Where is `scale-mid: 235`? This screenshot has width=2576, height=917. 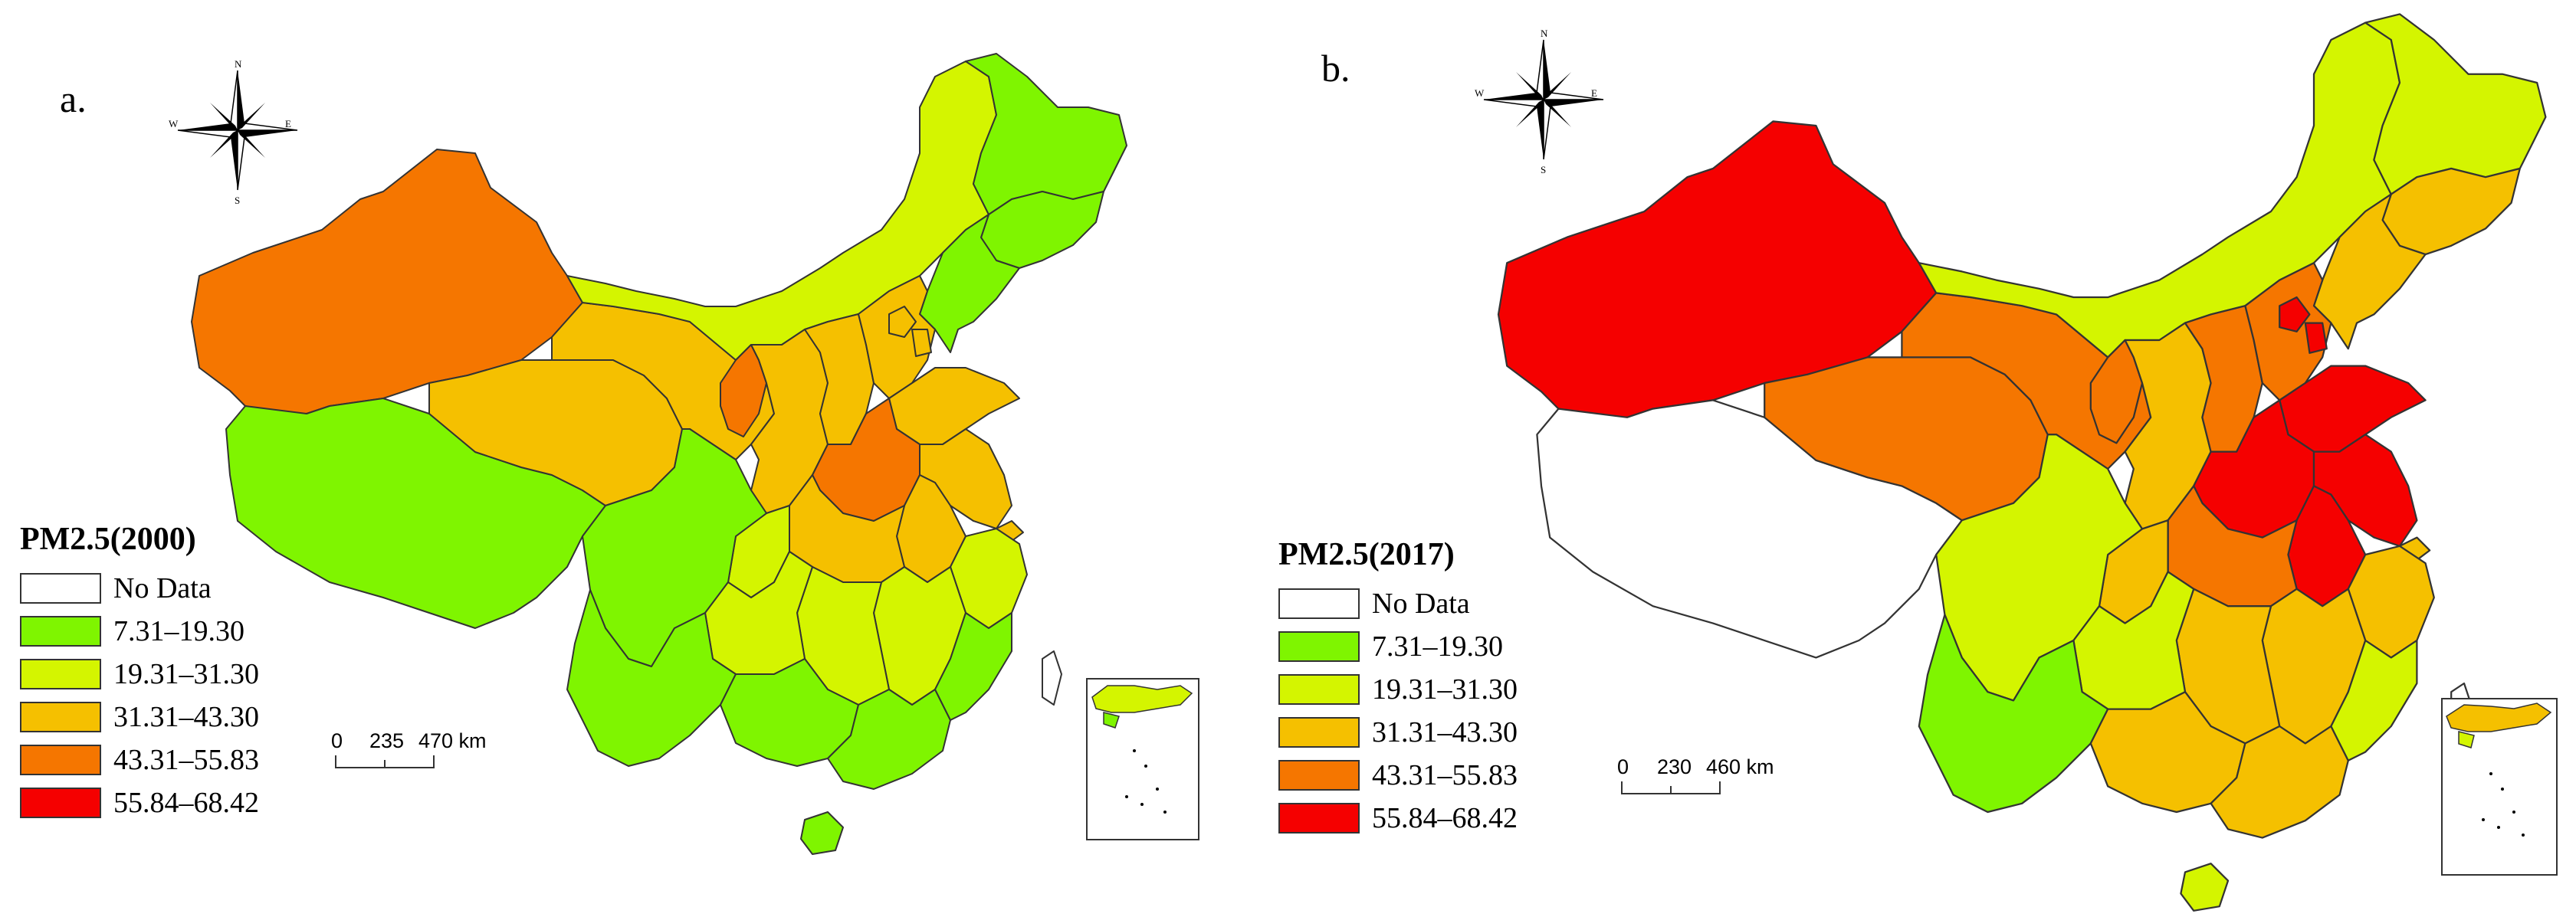 scale-mid: 235 is located at coordinates (387, 740).